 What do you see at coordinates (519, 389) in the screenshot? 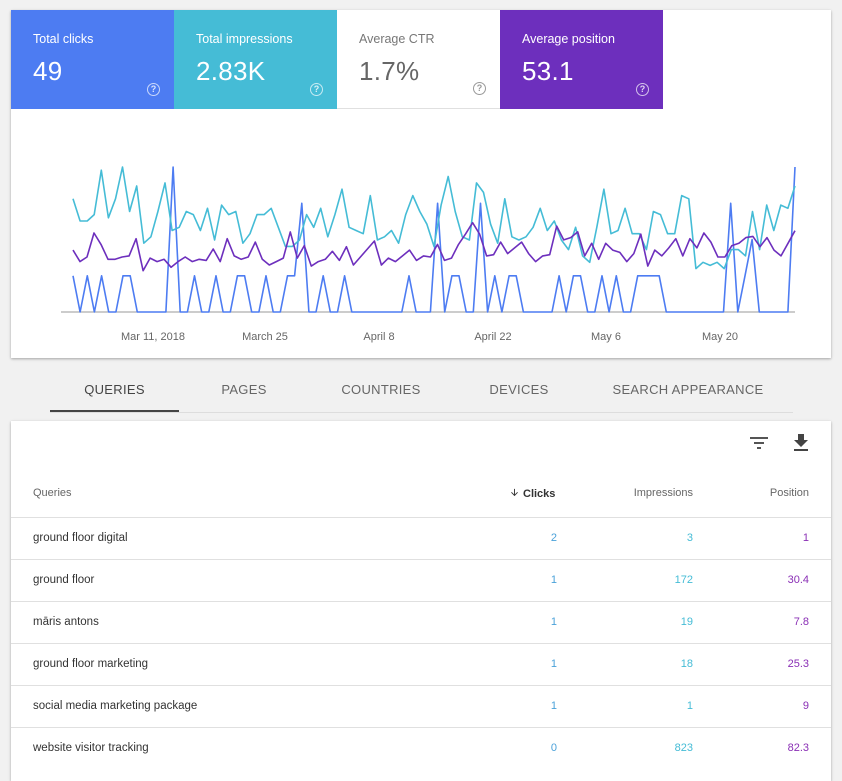
I see `tab-devices: DEVICES` at bounding box center [519, 389].